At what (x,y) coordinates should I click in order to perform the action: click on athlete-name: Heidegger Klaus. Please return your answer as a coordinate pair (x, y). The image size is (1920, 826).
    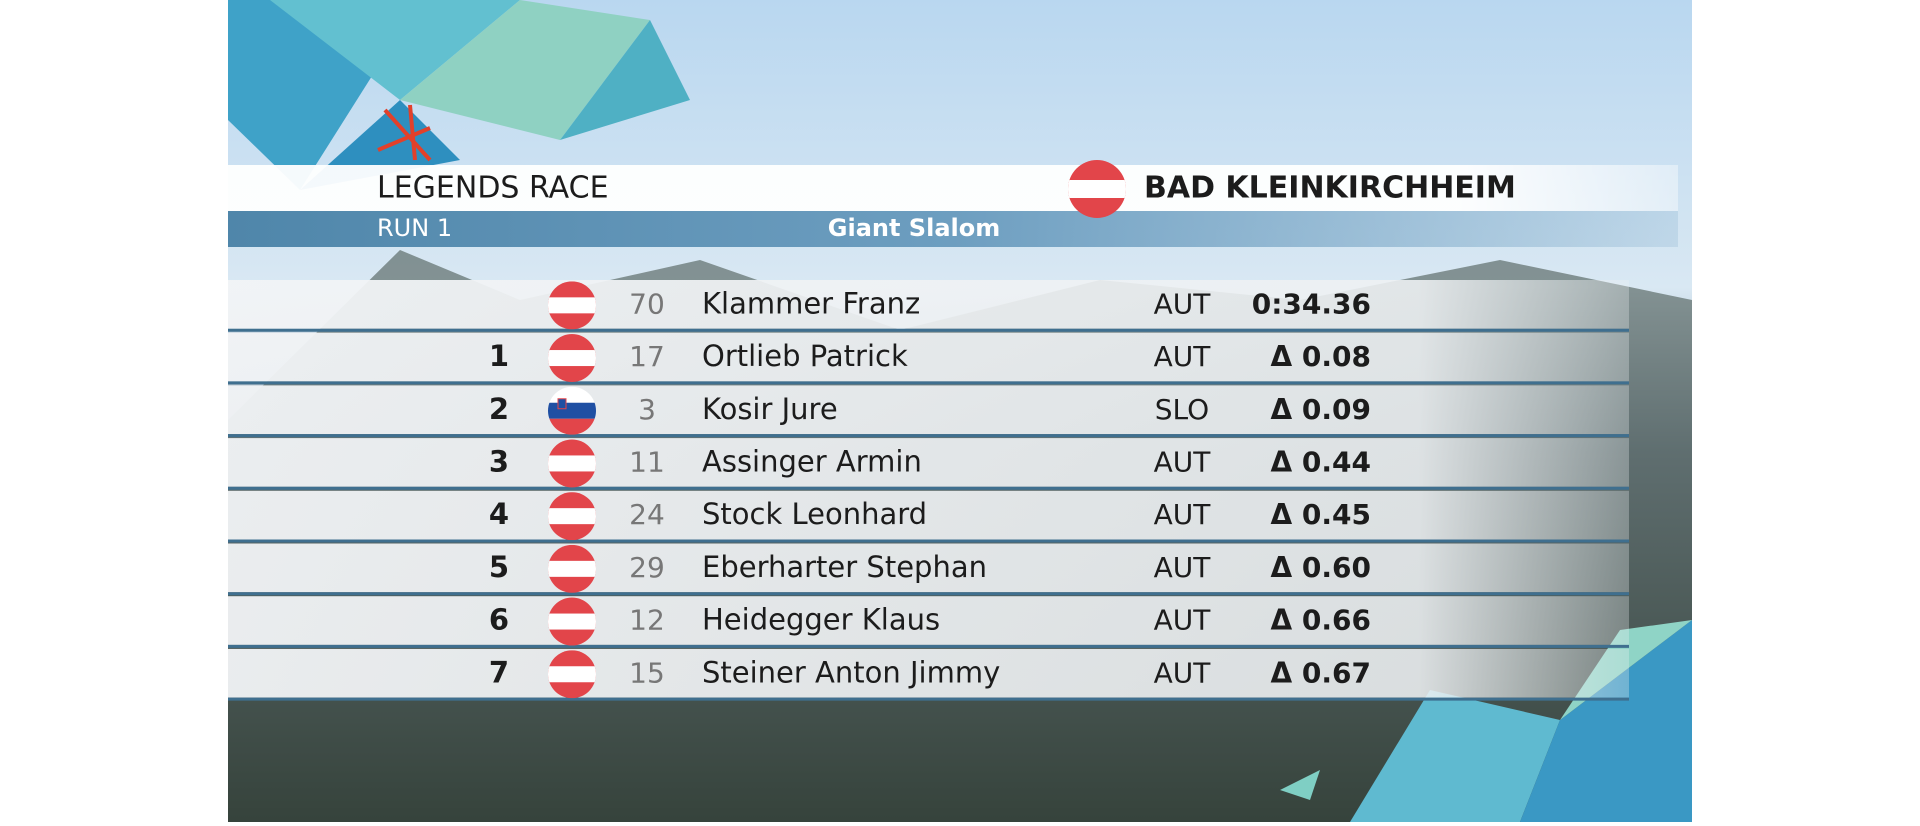
    Looking at the image, I should click on (821, 620).